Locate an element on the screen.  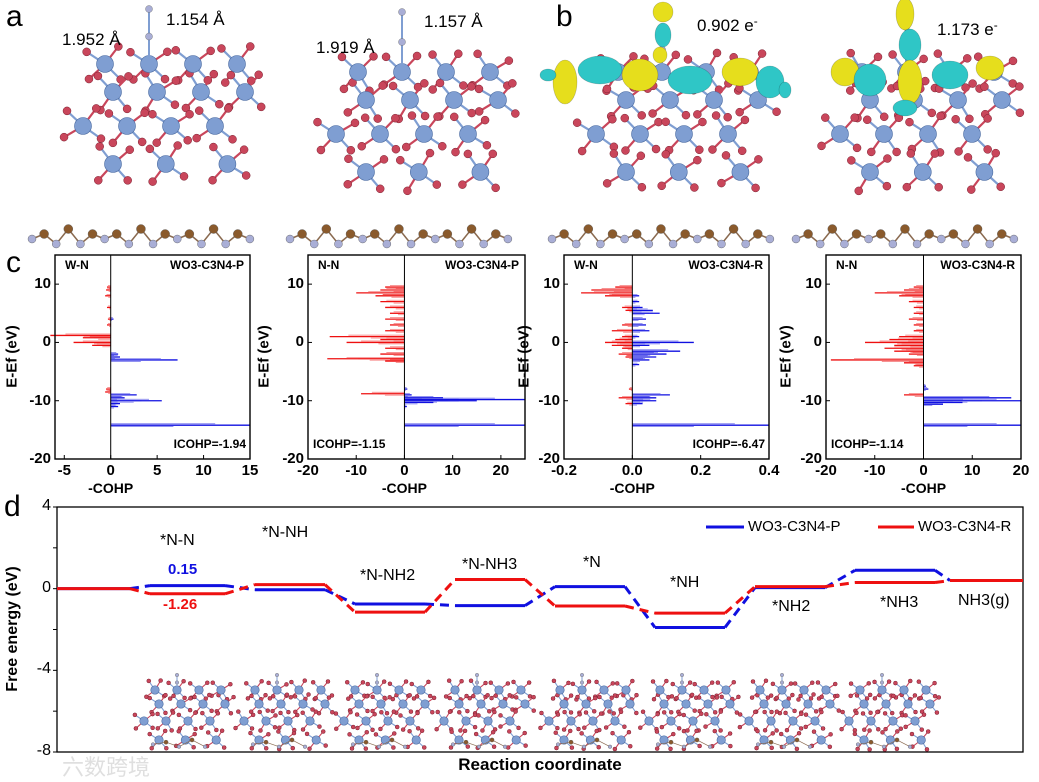
value-label-red: -1.26 is located at coordinates (180, 604).